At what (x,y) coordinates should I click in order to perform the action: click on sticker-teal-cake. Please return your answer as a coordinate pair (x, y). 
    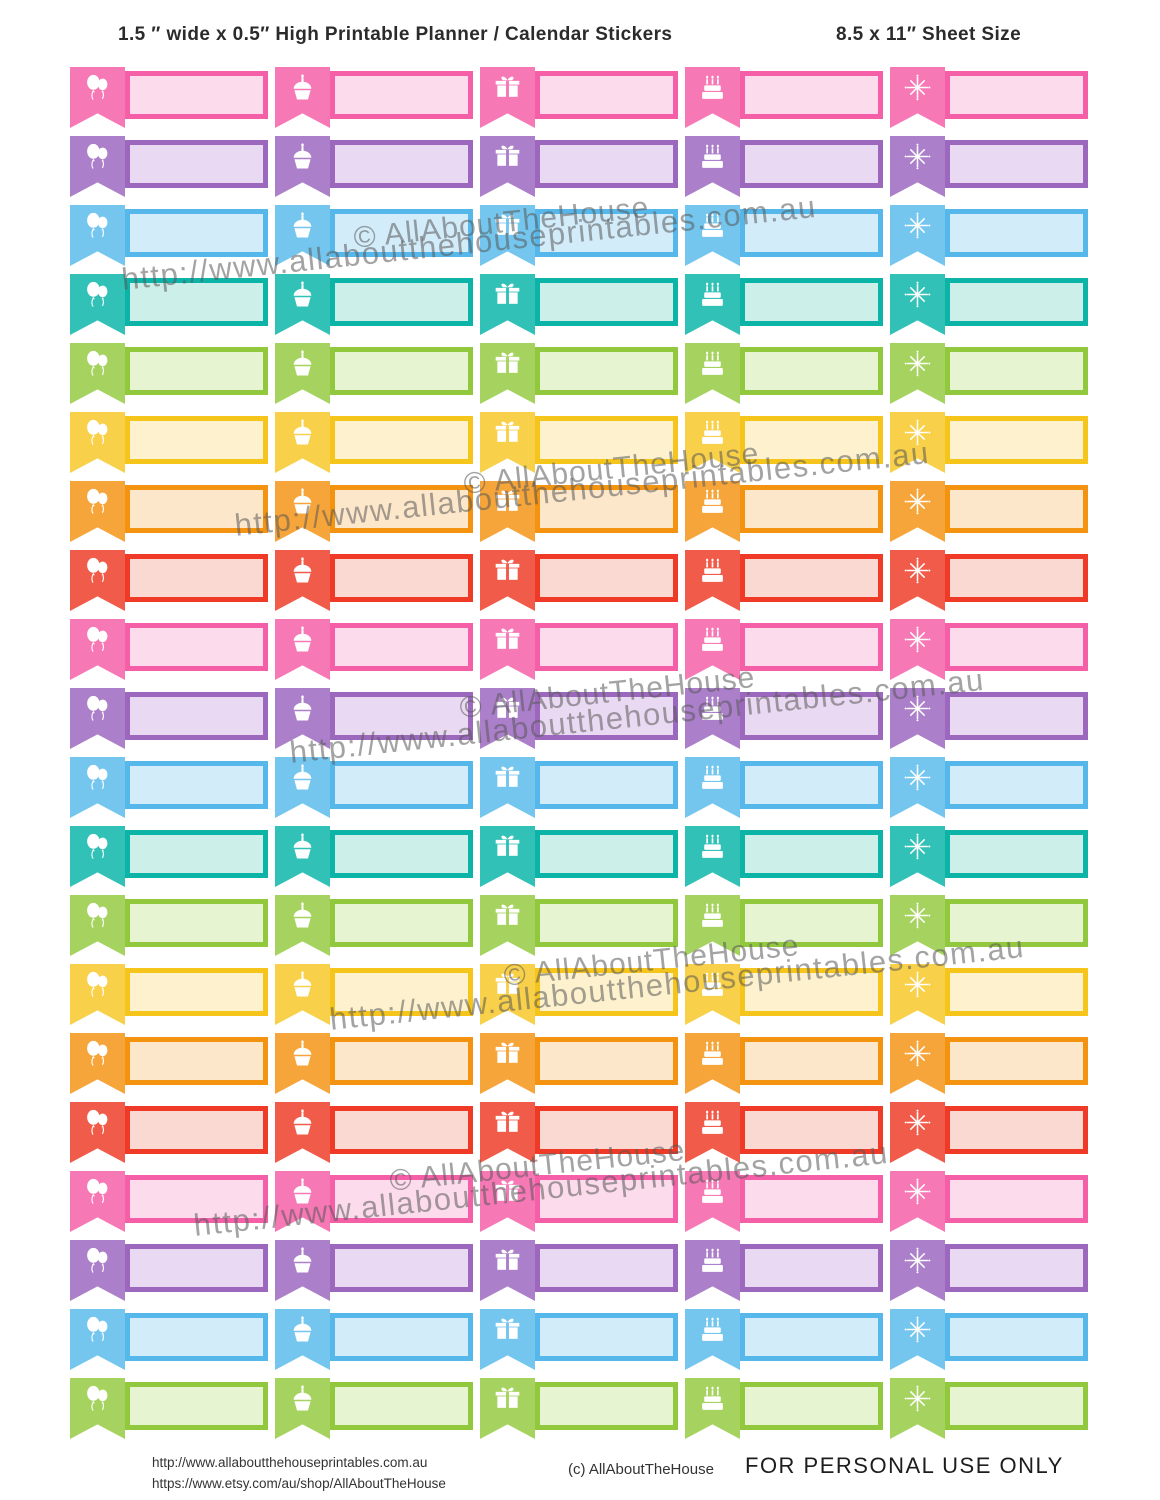
    Looking at the image, I should click on (784, 304).